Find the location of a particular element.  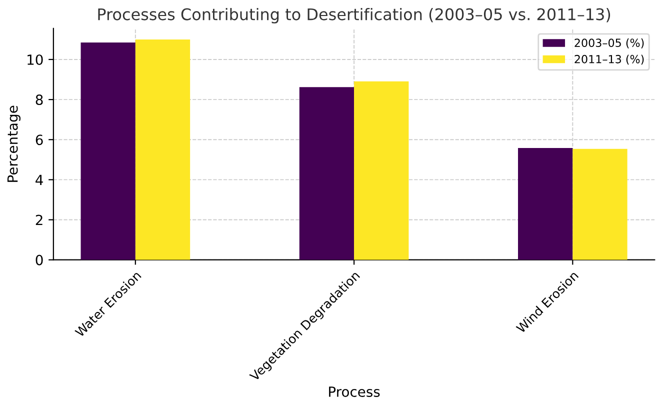

y-tick-label: 0 is located at coordinates (39, 260).